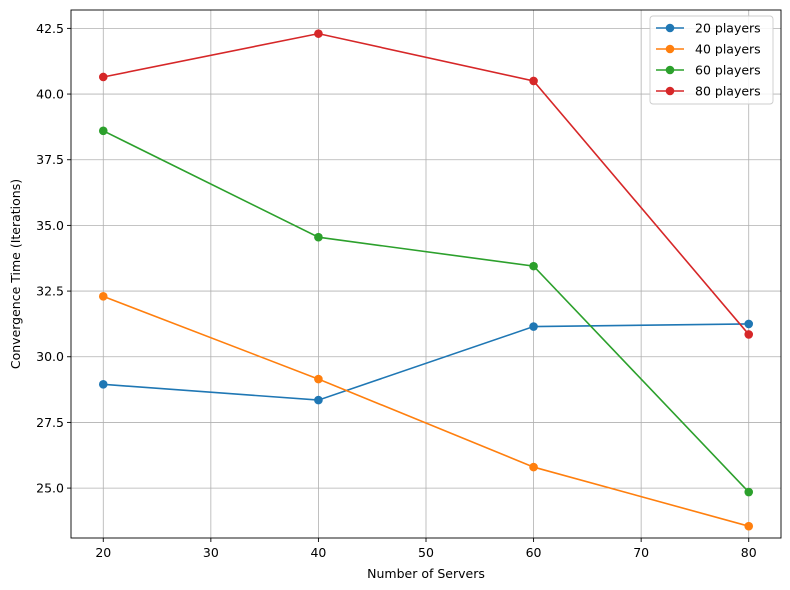 The image size is (790, 590). I want to click on y-tick-label: 40.0, so click(50, 94).